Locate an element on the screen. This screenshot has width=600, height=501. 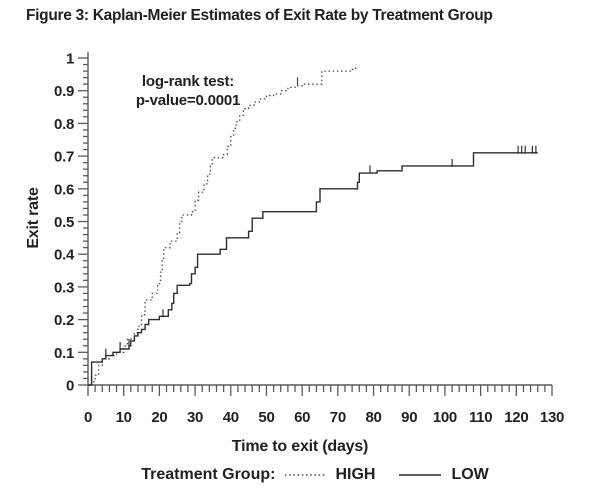
legend-low-line-sample is located at coordinates (420, 475).